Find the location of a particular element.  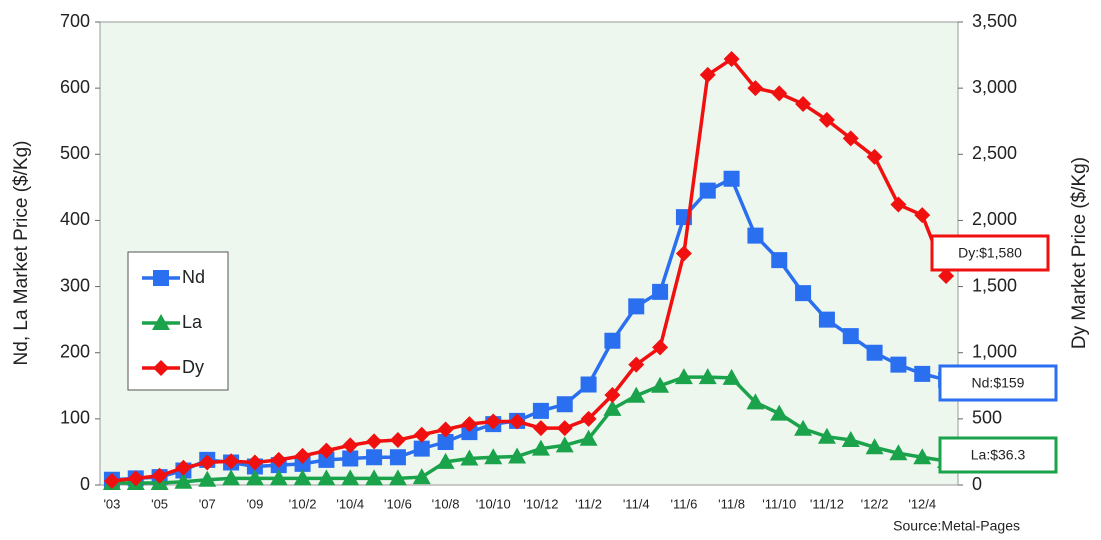

legend-label: La is located at coordinates (192, 322).